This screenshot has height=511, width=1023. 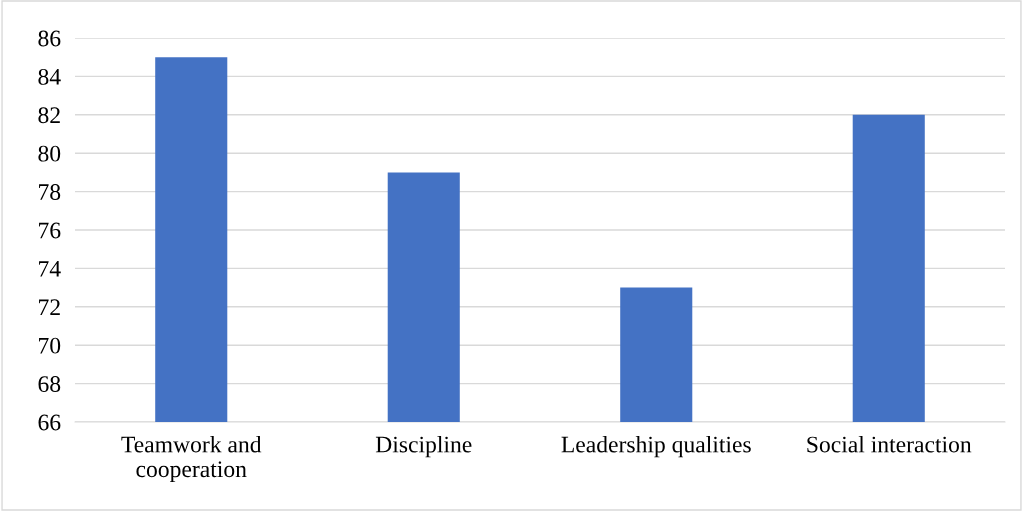 What do you see at coordinates (889, 444) in the screenshot?
I see `x-tick-label: Social interaction` at bounding box center [889, 444].